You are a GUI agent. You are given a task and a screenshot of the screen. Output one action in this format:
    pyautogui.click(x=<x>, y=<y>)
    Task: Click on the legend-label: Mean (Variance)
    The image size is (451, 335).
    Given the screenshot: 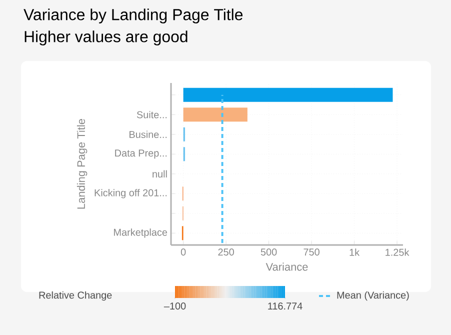 What is the action you would take?
    pyautogui.click(x=373, y=296)
    